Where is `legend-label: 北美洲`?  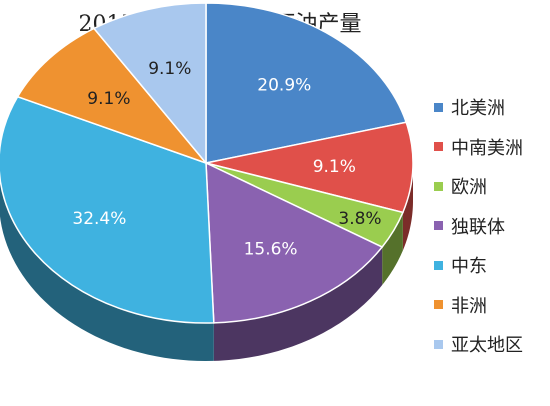
legend-label: 北美洲 is located at coordinates (478, 108).